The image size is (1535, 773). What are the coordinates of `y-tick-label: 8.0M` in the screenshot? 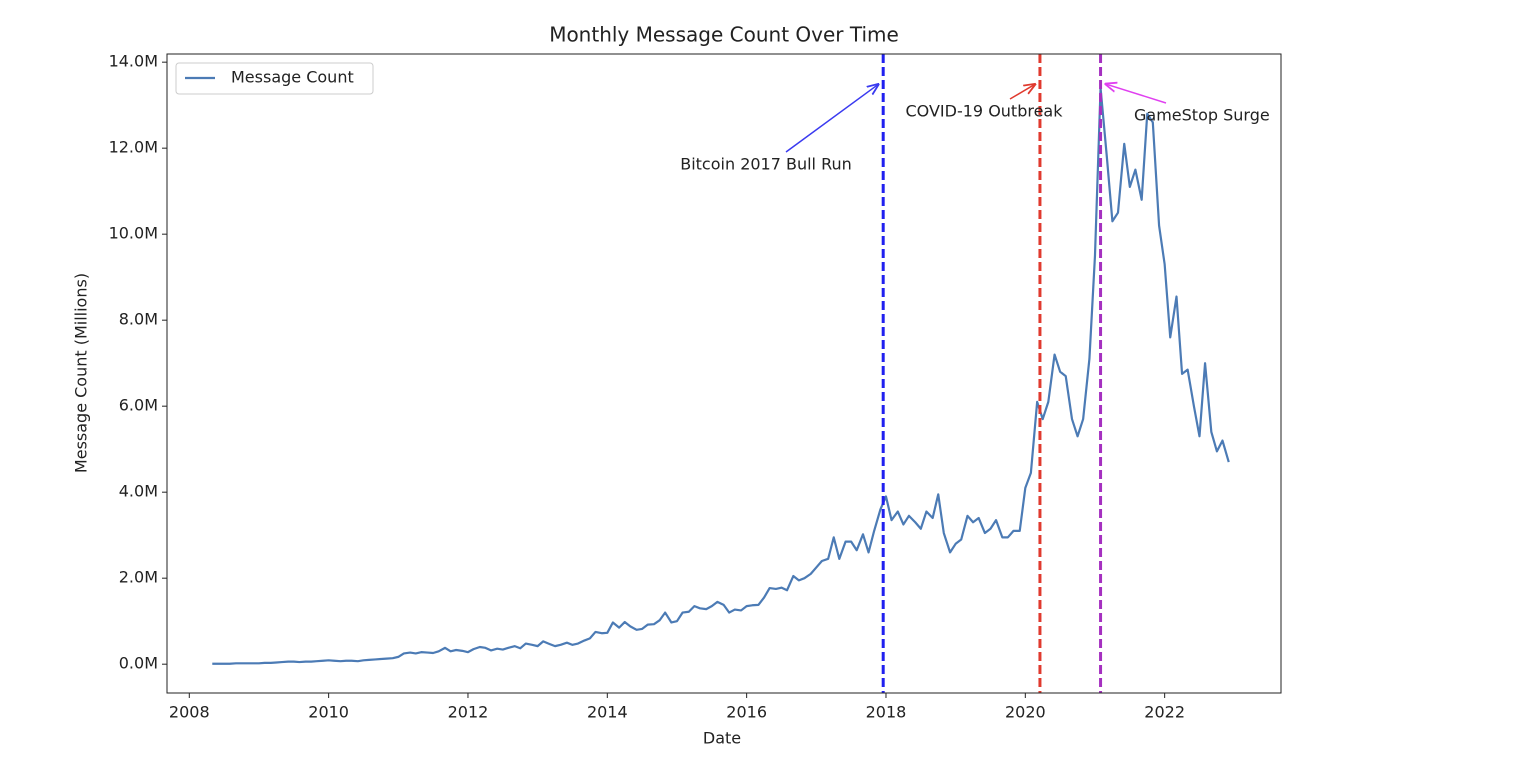 It's located at (138, 319).